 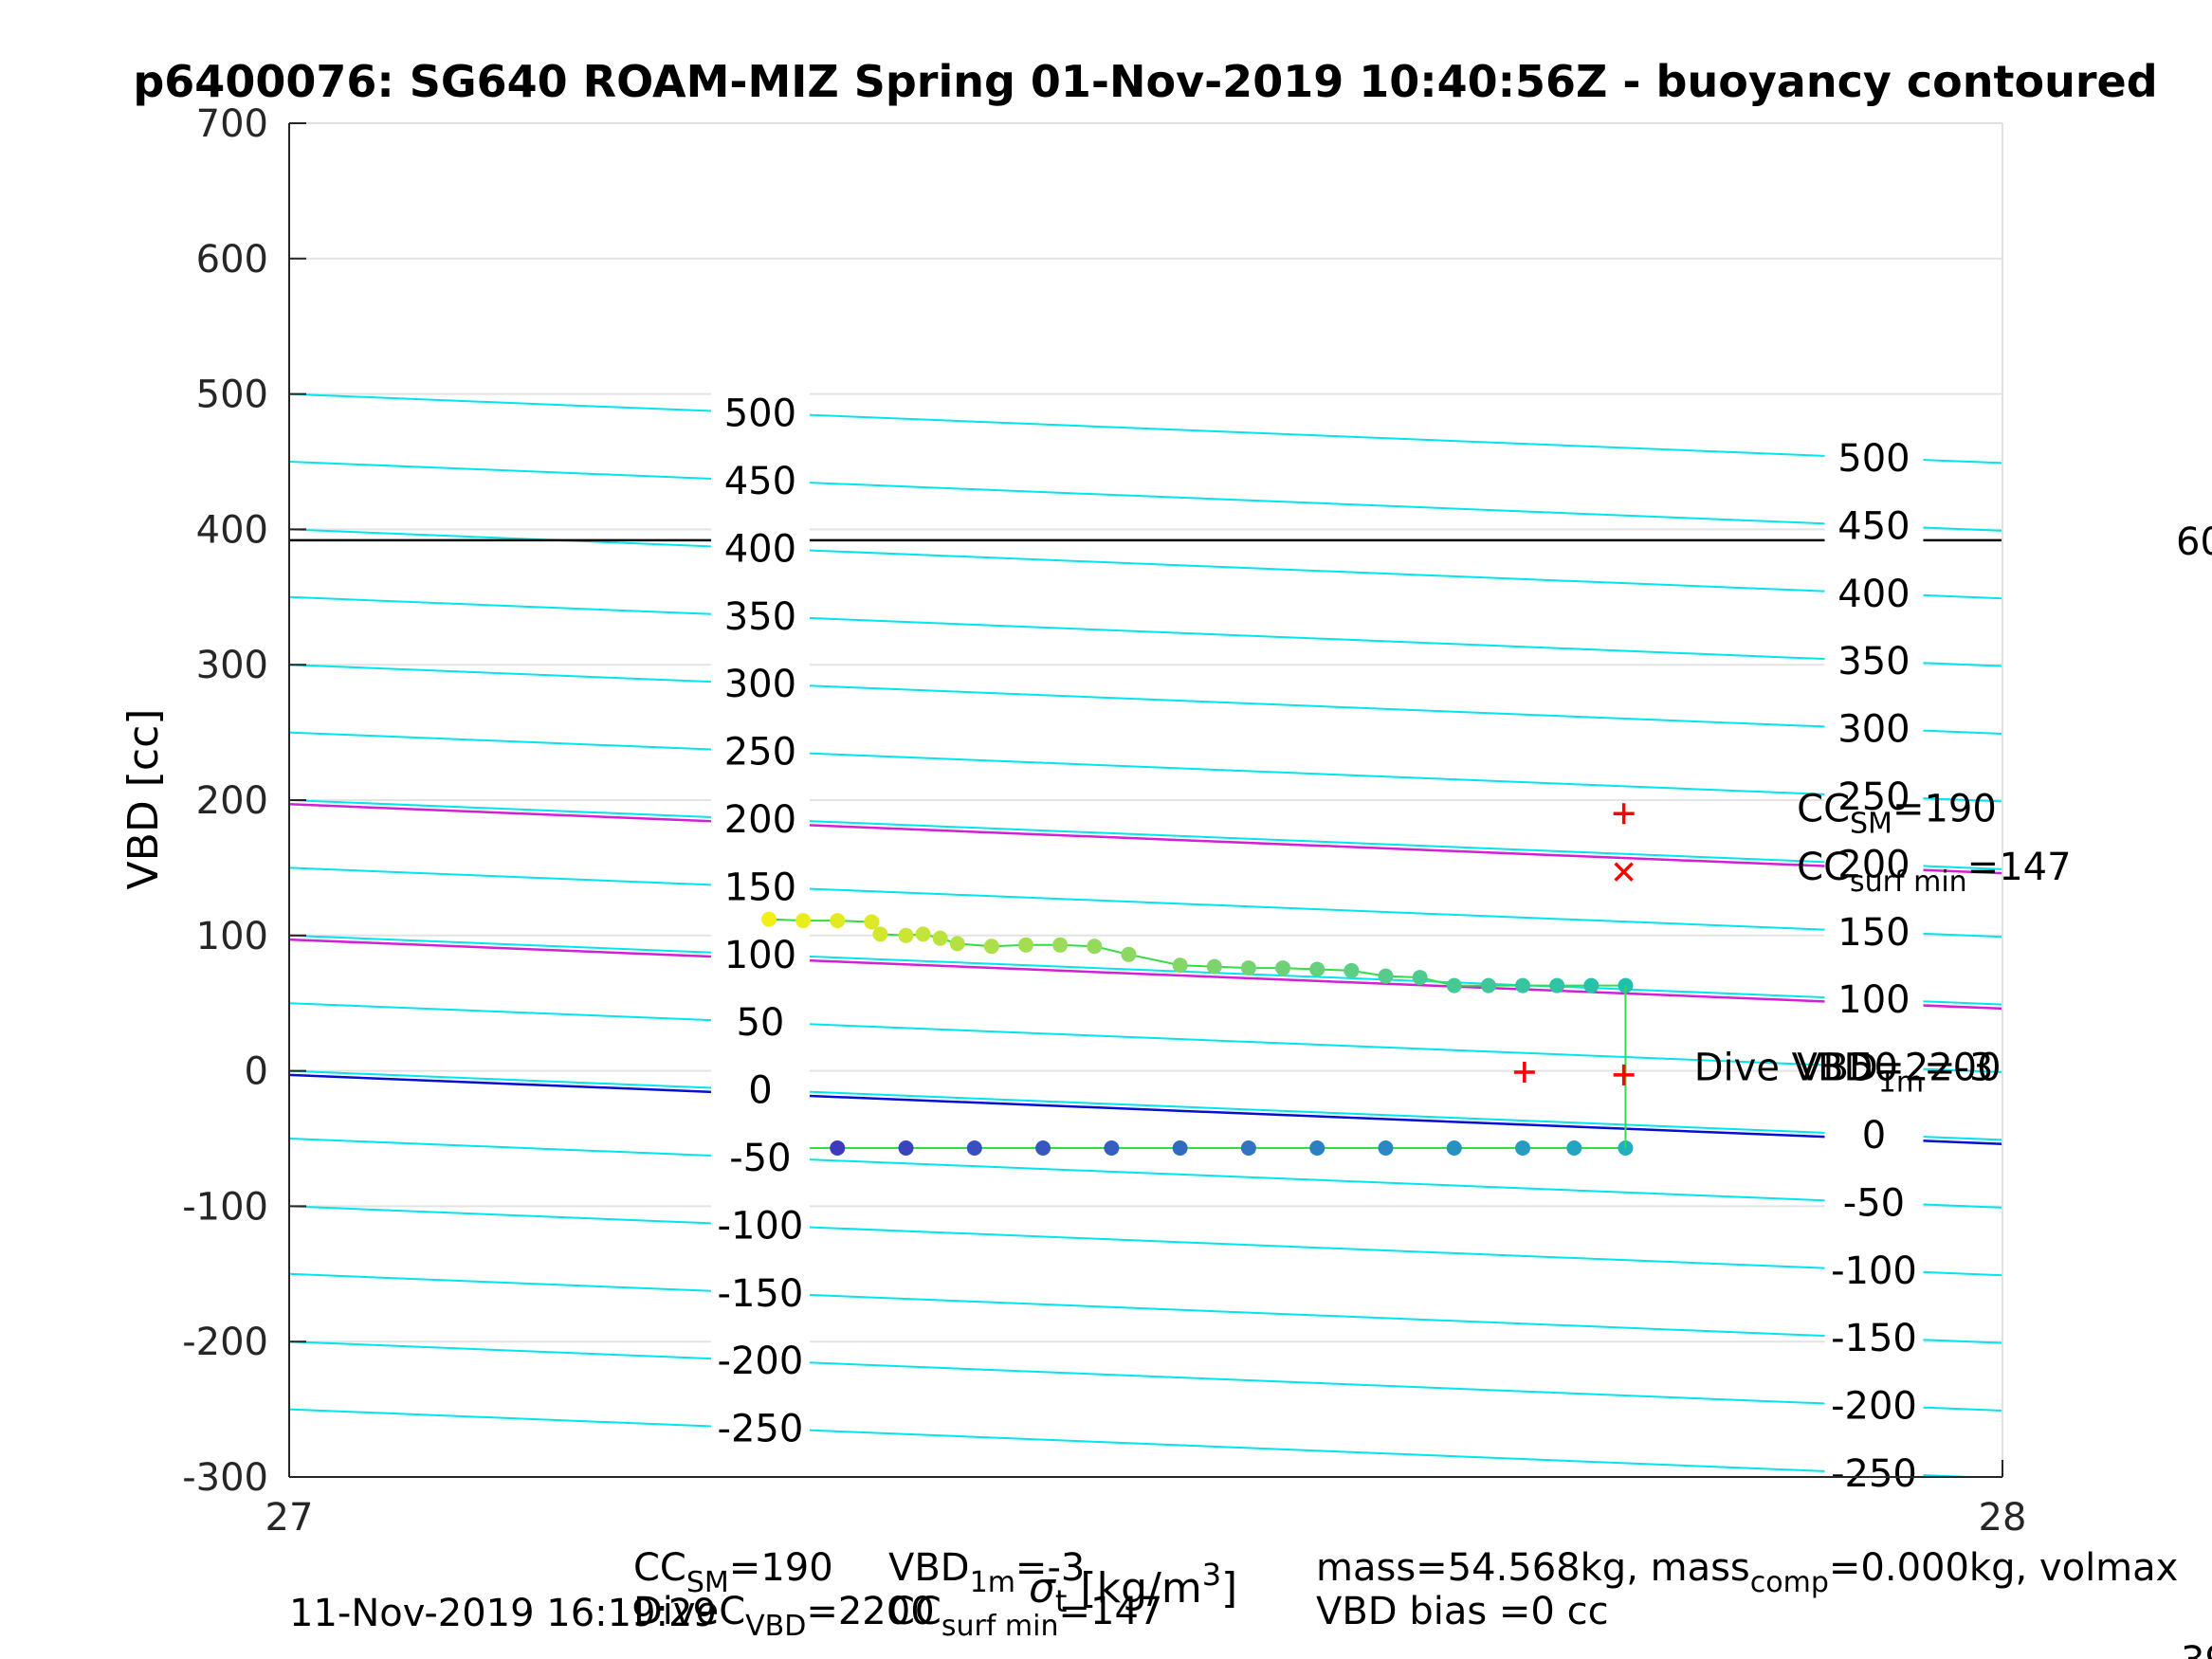 What do you see at coordinates (1934, 872) in the screenshot?
I see `annotation-cc_surf_min: CCsurf min=147` at bounding box center [1934, 872].